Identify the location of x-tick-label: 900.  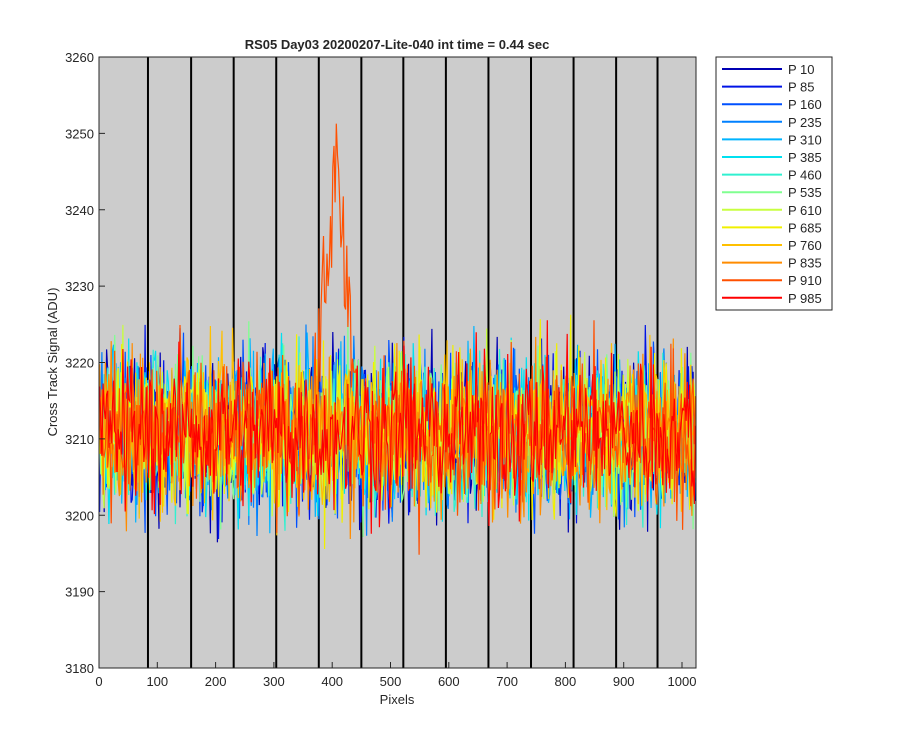
(624, 681).